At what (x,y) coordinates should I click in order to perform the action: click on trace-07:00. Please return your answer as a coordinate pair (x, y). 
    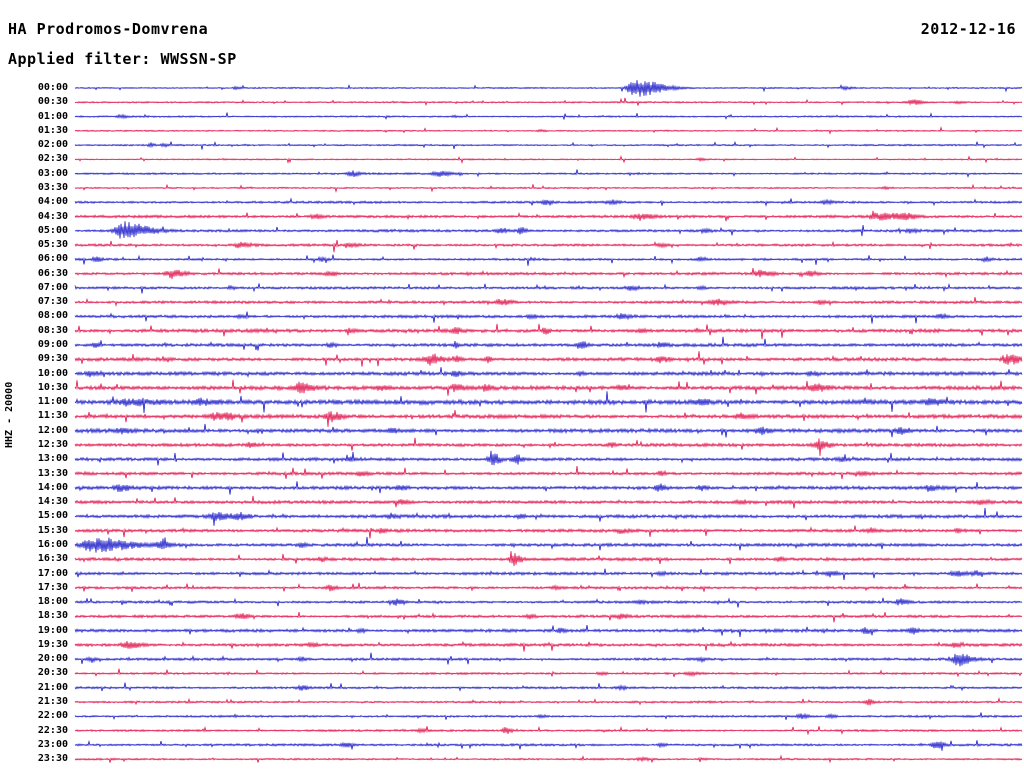
    Looking at the image, I should click on (548, 288).